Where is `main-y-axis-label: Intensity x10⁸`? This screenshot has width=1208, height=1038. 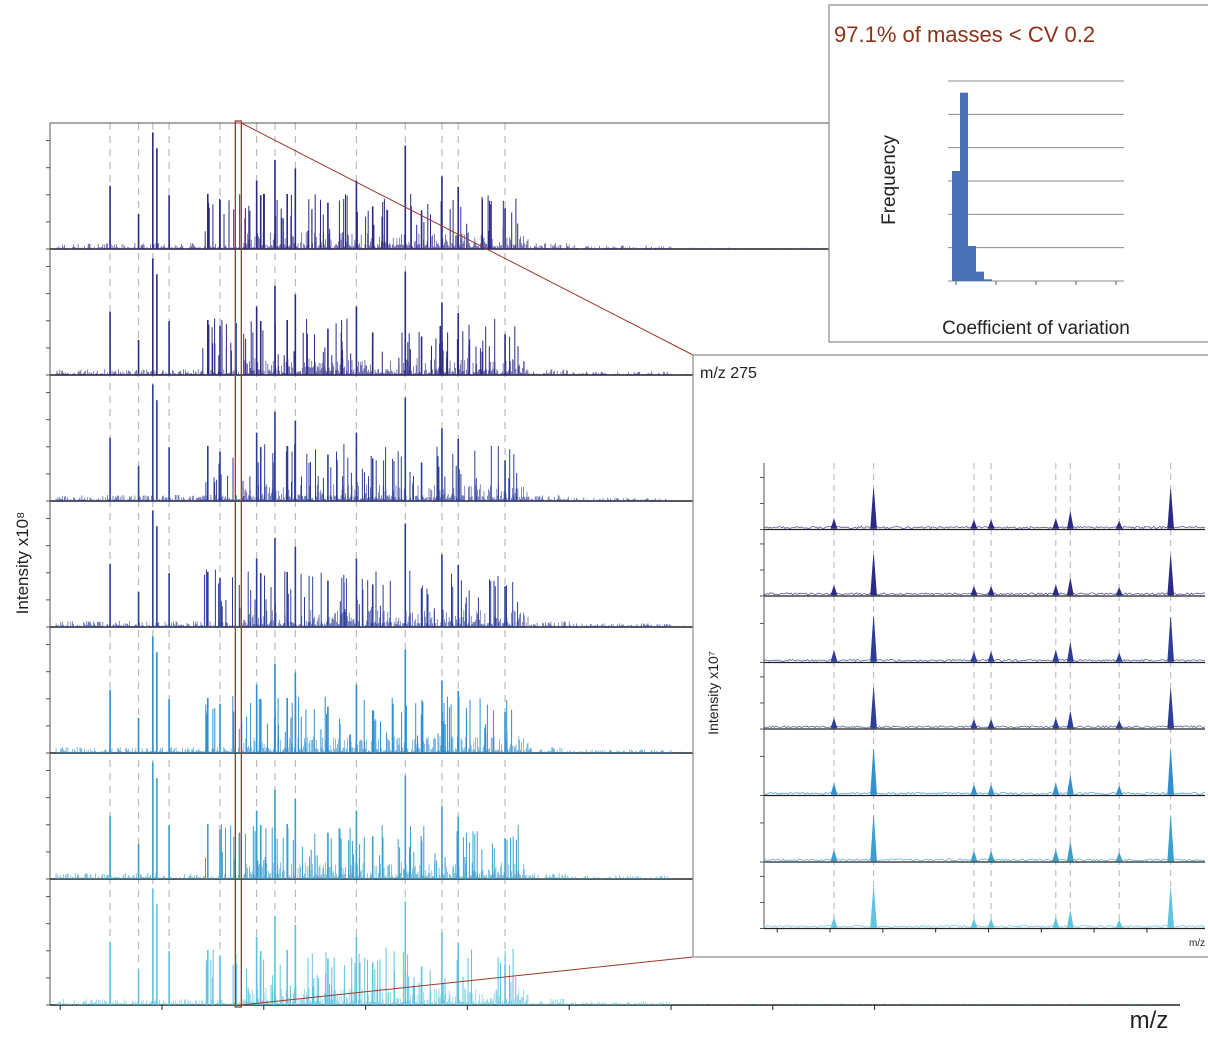
main-y-axis-label: Intensity x10⁸ is located at coordinates (22, 563).